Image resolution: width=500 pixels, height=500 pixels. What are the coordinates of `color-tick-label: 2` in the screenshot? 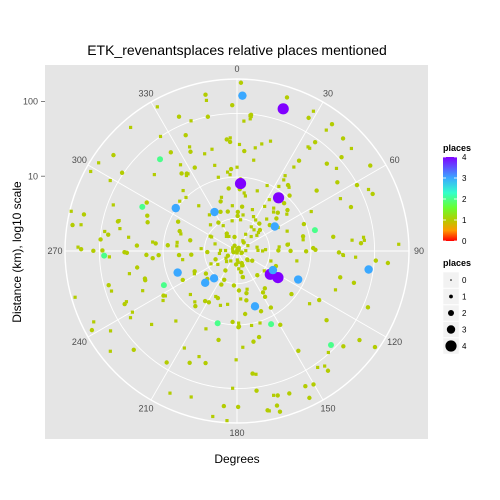 It's located at (464, 199).